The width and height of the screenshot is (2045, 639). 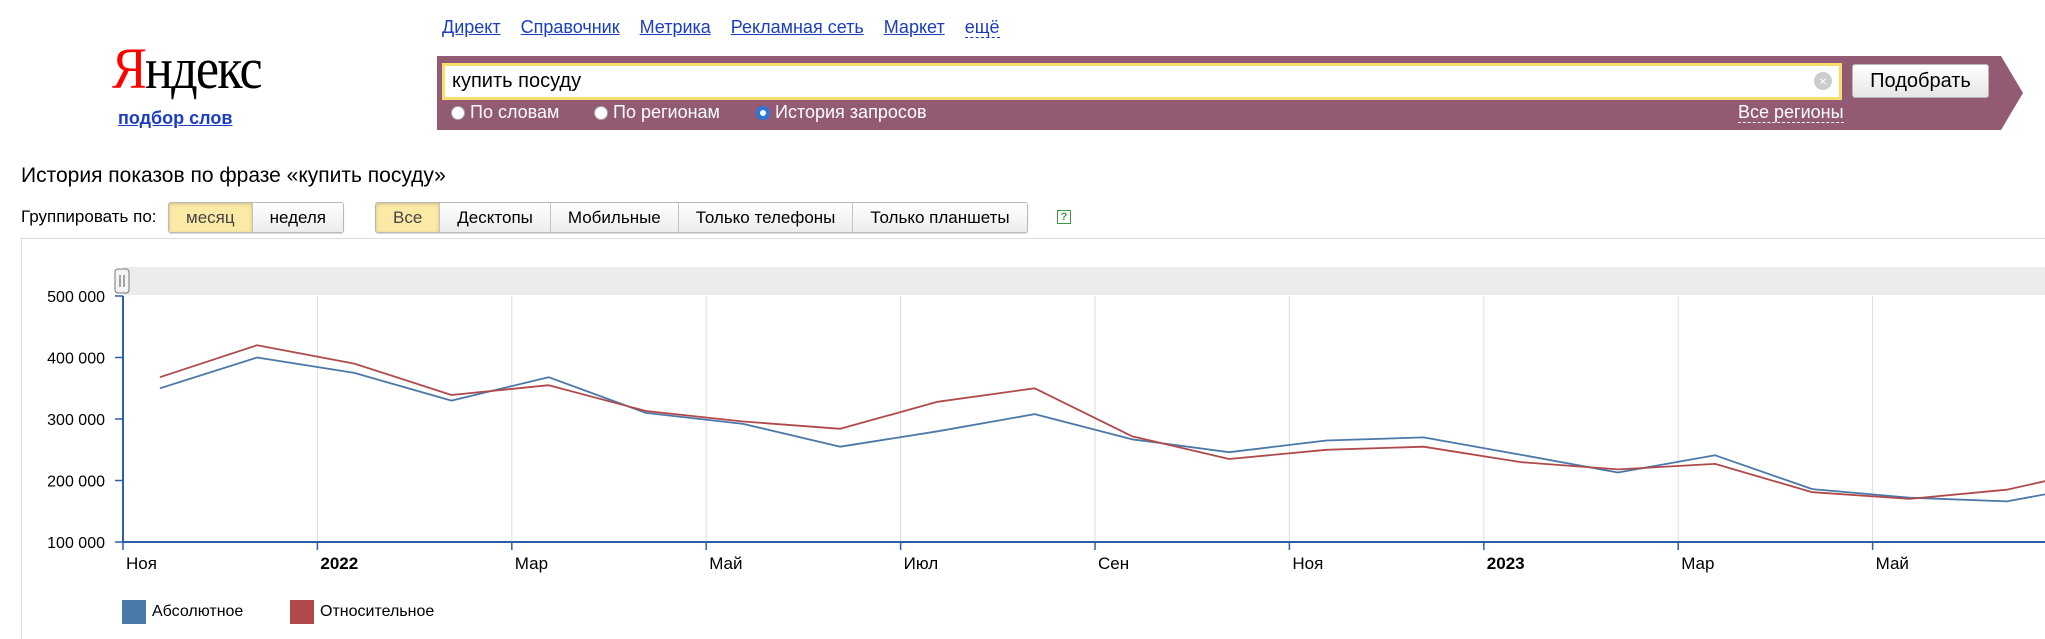 What do you see at coordinates (302, 612) in the screenshot?
I see `legend-swatch-relative` at bounding box center [302, 612].